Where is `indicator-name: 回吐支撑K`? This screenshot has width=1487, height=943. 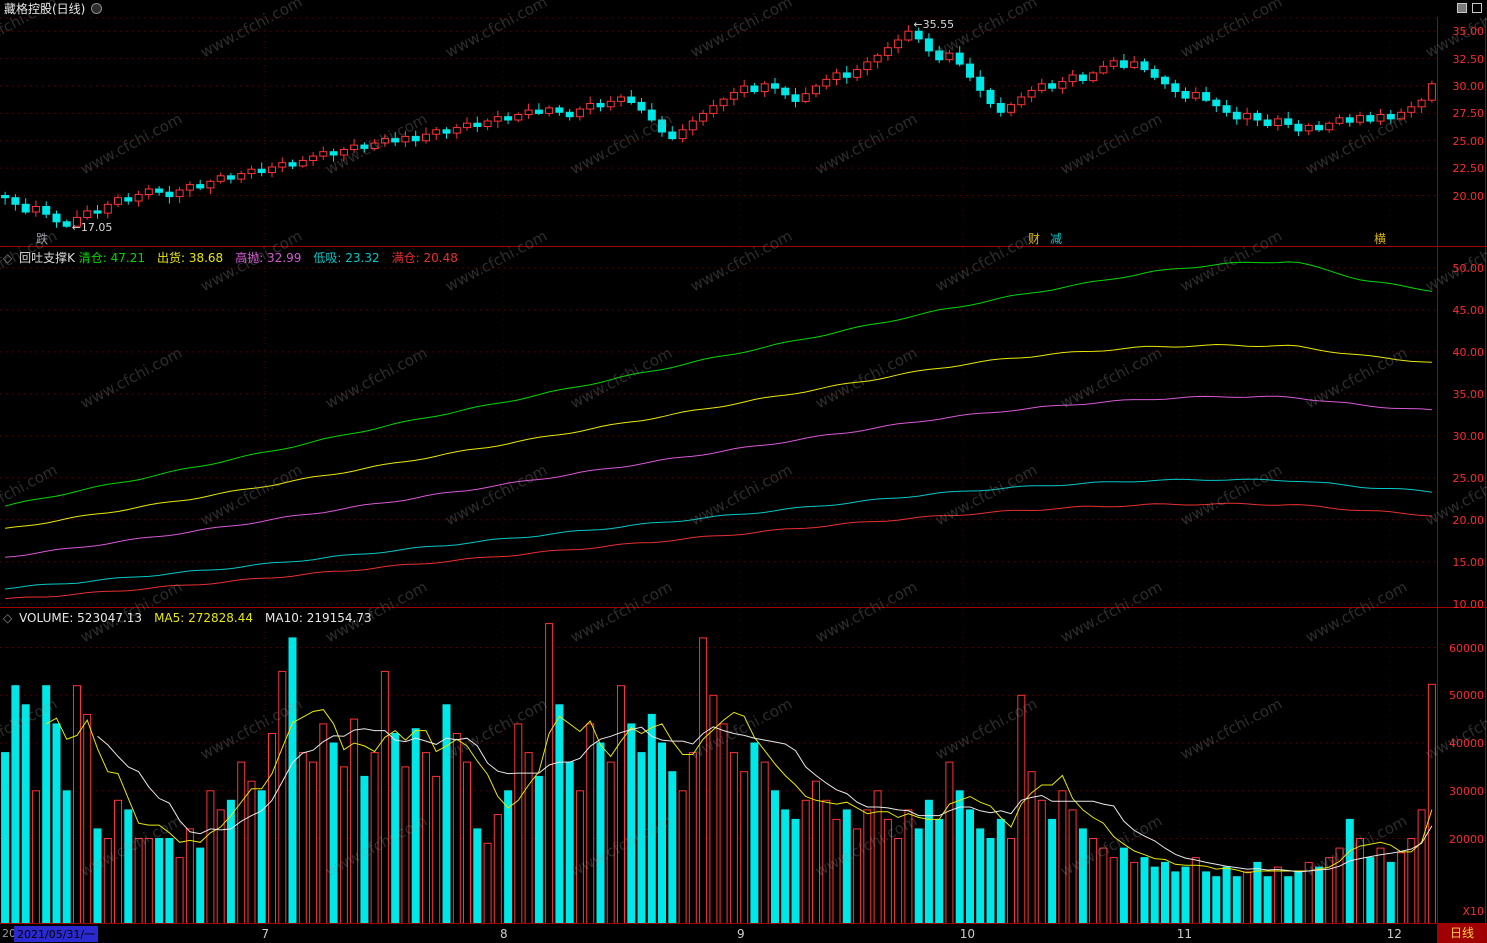
indicator-name: 回吐支撑K is located at coordinates (47, 258).